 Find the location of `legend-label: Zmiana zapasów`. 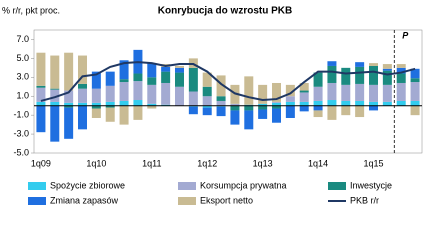

legend-label: Zmiana zapasów is located at coordinates (84, 200).